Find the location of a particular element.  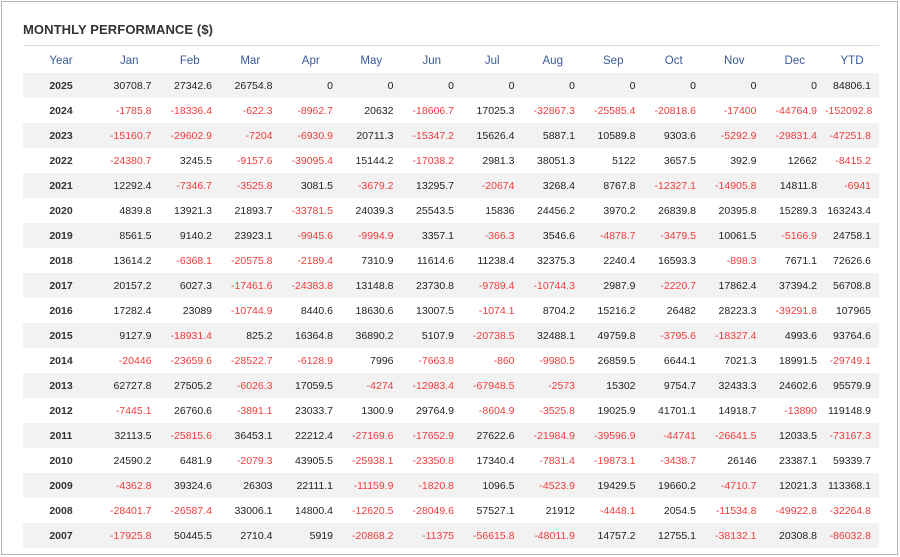

month-value-cell: -9157.6 is located at coordinates (250, 160).